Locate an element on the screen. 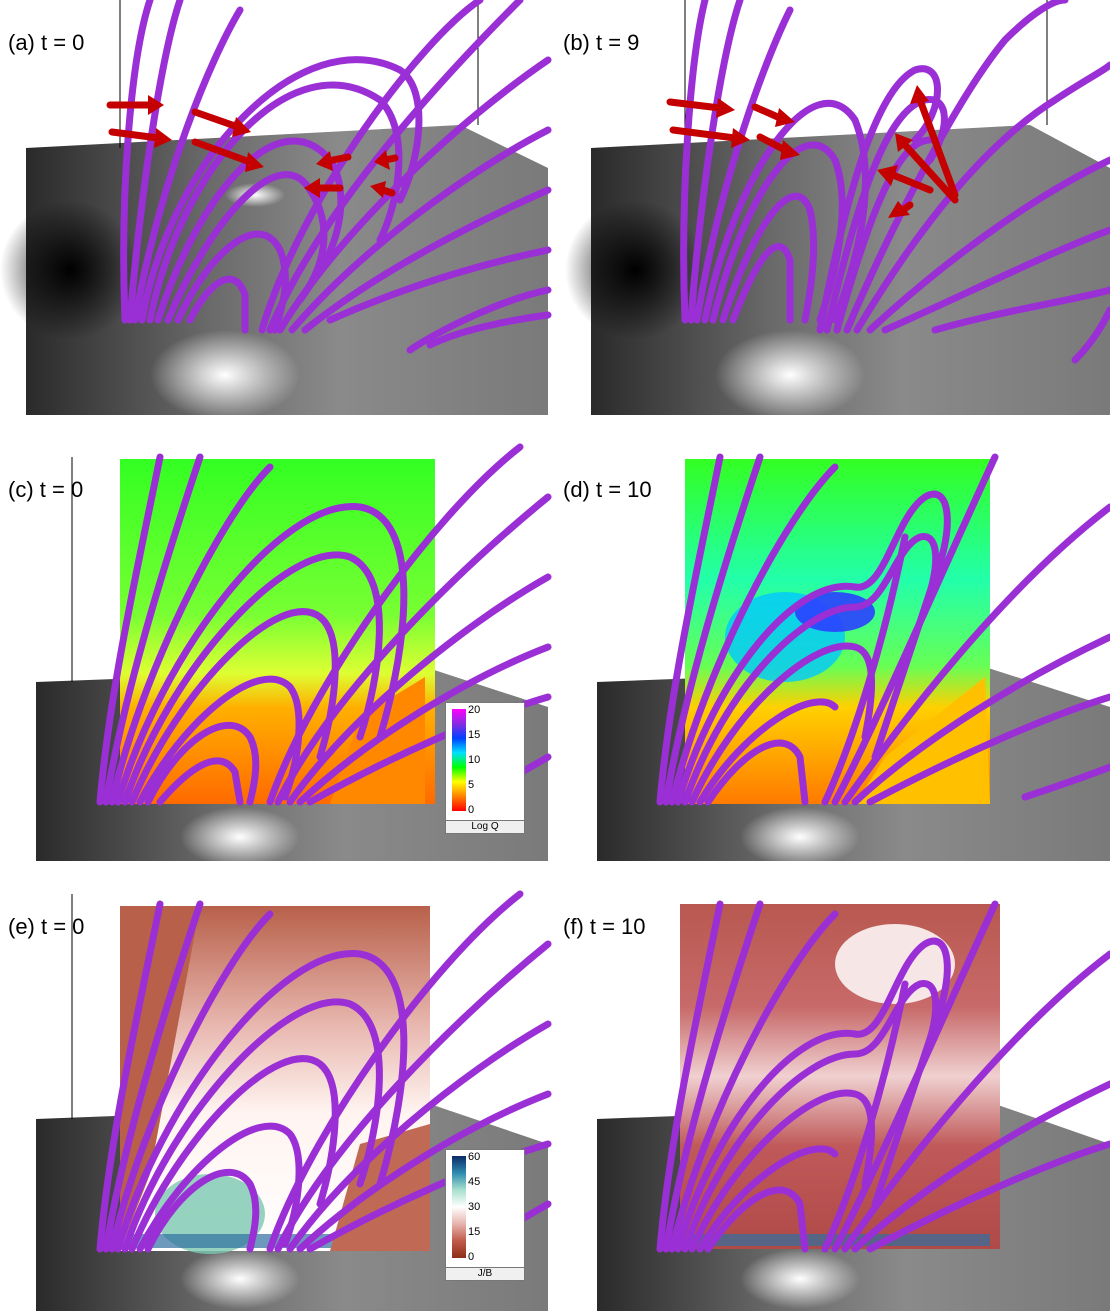  colorbar-tick: 5 is located at coordinates (471, 785).